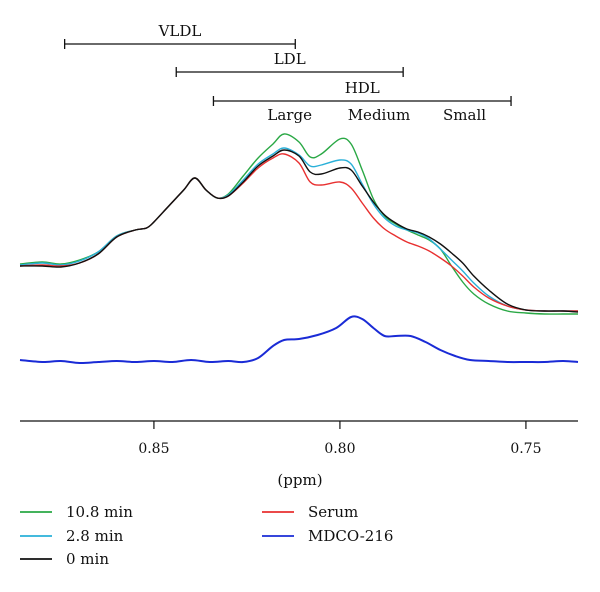 The image size is (600, 592). I want to click on legend-label: 2.8 min, so click(95, 536).